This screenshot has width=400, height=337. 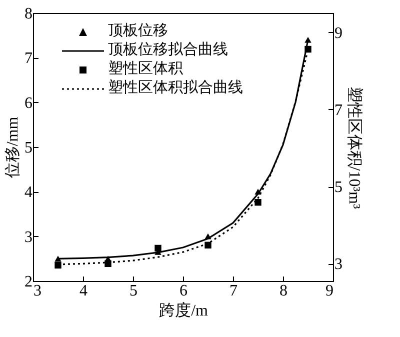 What do you see at coordinates (28, 148) in the screenshot?
I see `y-tick-label: 5` at bounding box center [28, 148].